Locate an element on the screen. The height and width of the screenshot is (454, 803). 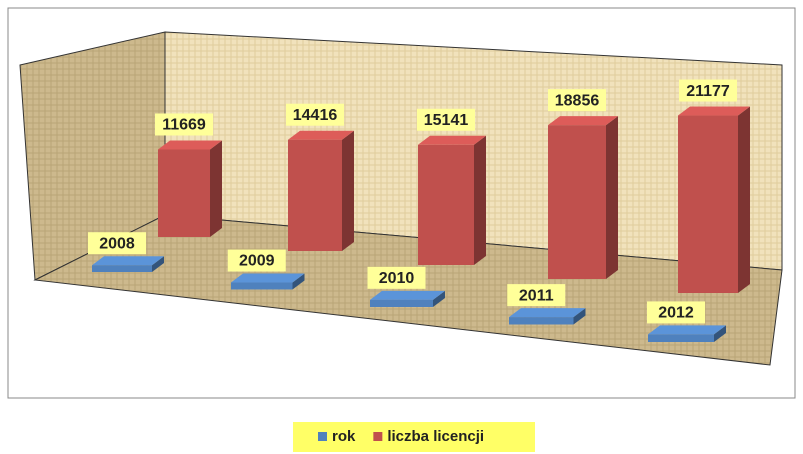
data-label: 2008 is located at coordinates (117, 243).